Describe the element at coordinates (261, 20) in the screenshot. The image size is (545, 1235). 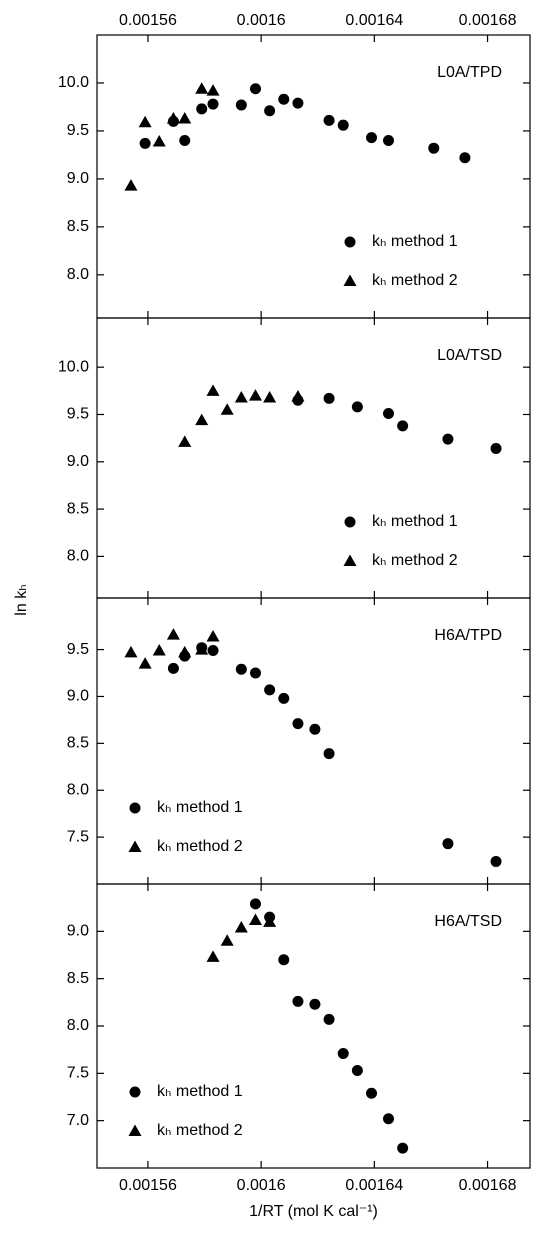
I see `x-tick-label: 0.0016` at that location.